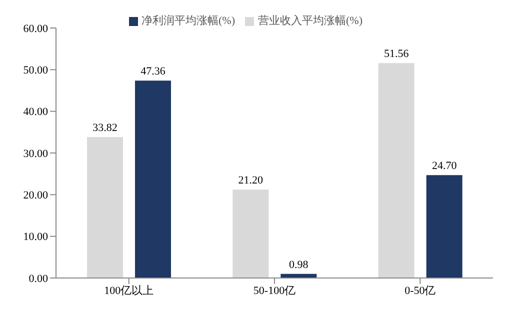  Describe the element at coordinates (35, 154) in the screenshot. I see `y-tick-label: 30.00` at that location.